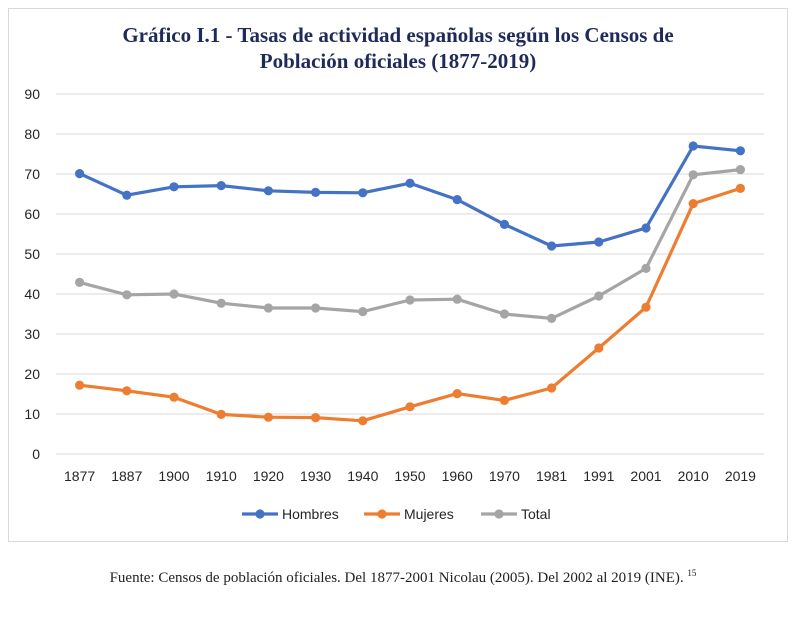  Describe the element at coordinates (174, 397) in the screenshot. I see `data-point-mujeres-1900` at that location.